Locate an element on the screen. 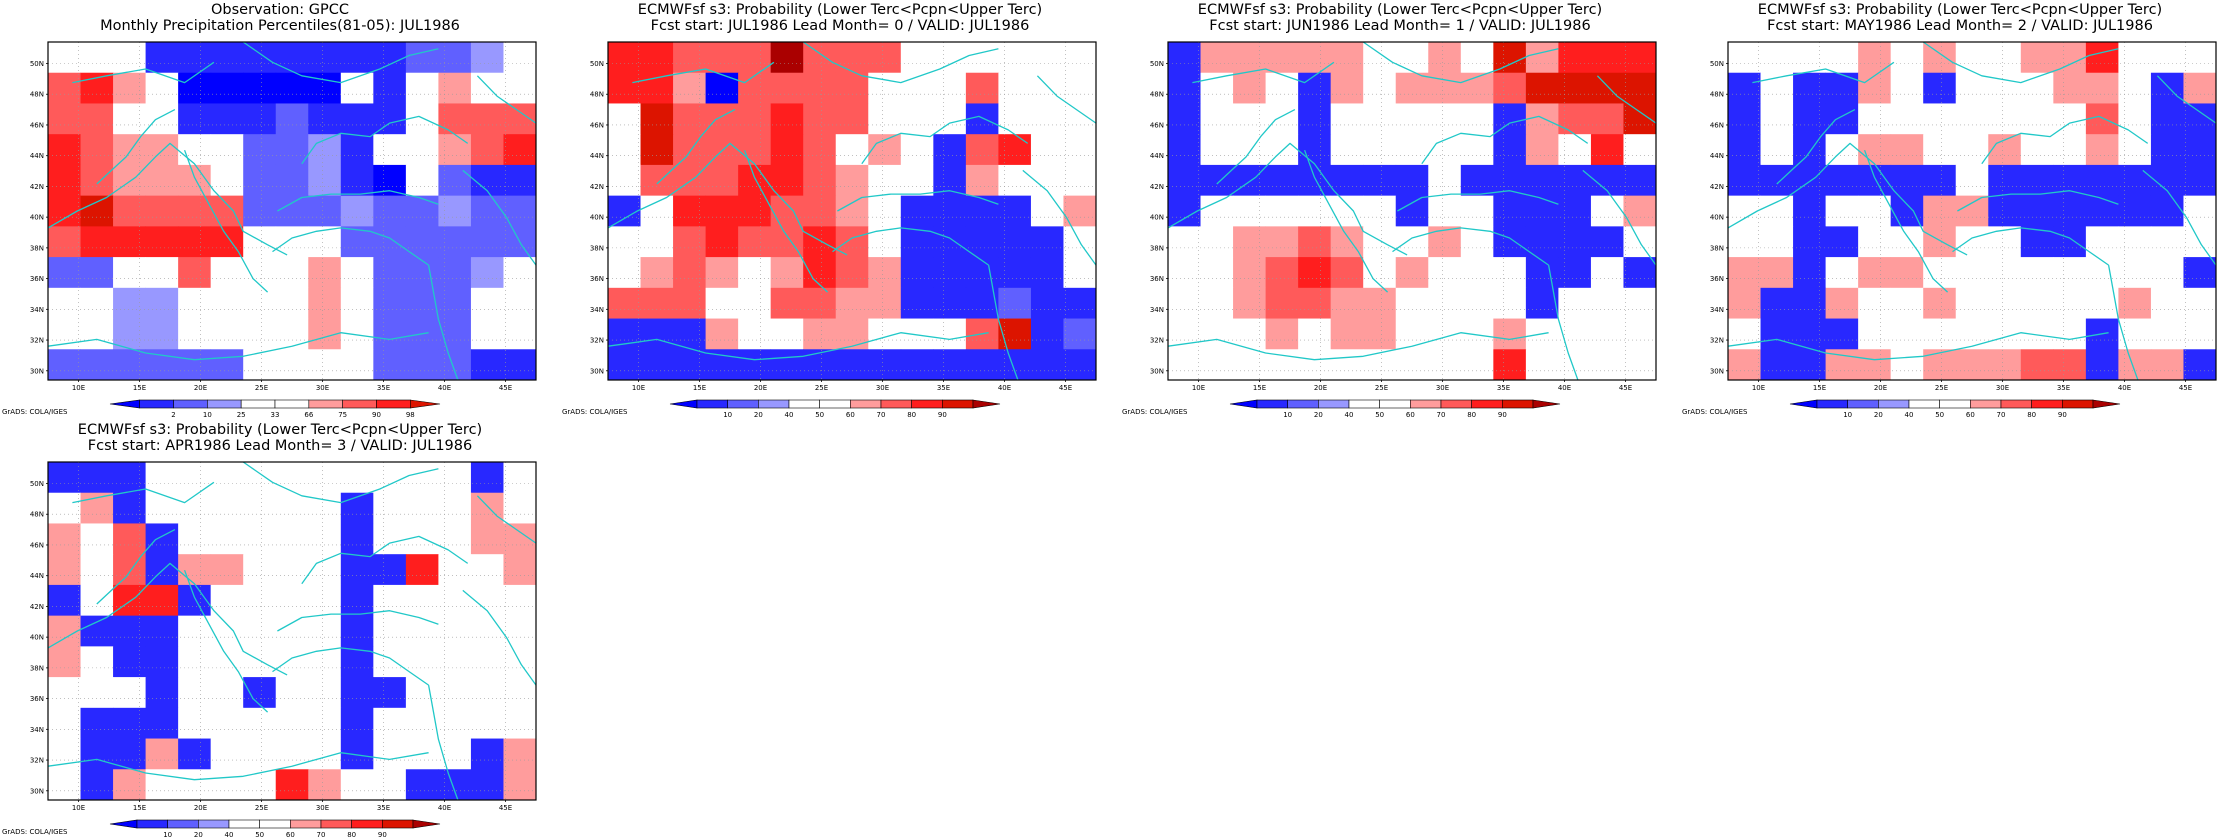  y-tick-label: 48N is located at coordinates (37, 95).